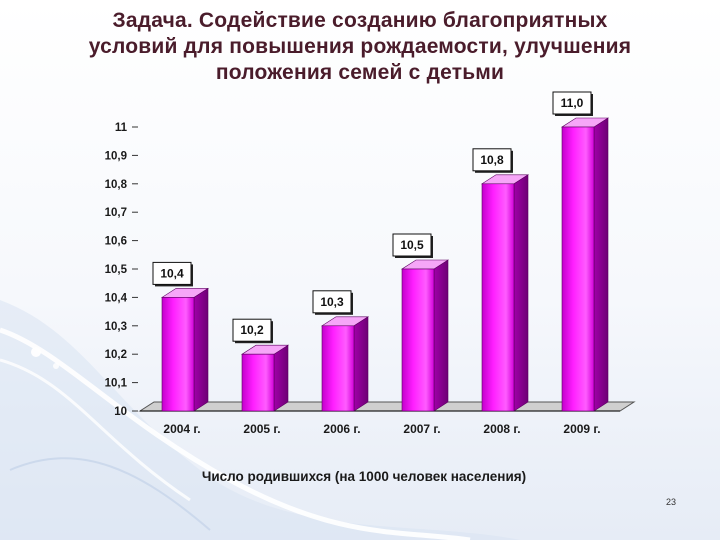  I want to click on x-tick-label: 2009 г., so click(581, 429).